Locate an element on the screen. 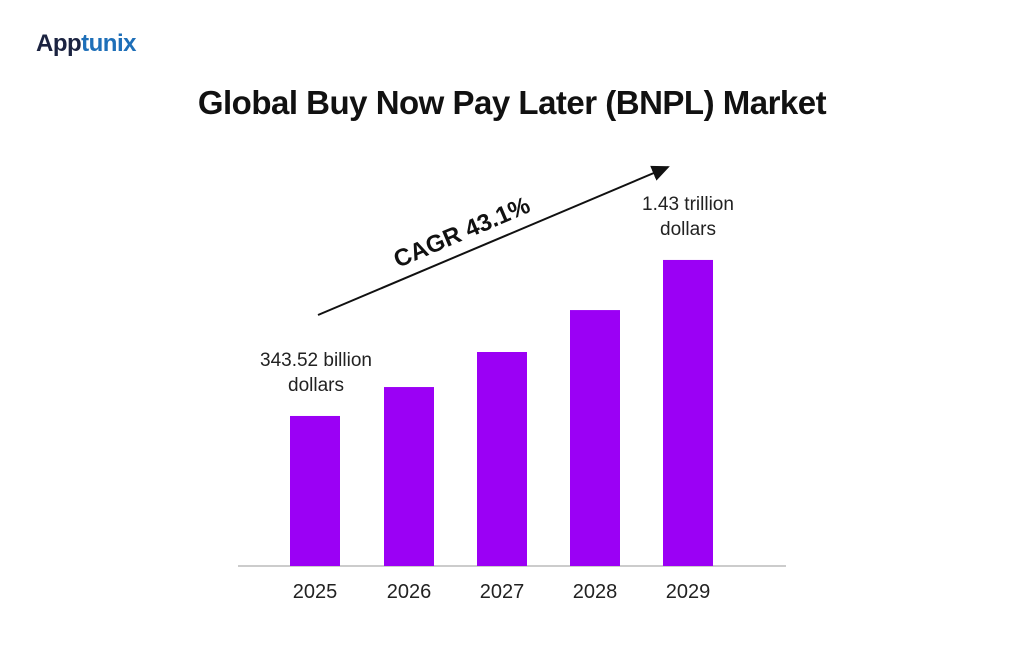 Image resolution: width=1024 pixels, height=655 pixels. apptunix-logo: Apptunix is located at coordinates (86, 44).